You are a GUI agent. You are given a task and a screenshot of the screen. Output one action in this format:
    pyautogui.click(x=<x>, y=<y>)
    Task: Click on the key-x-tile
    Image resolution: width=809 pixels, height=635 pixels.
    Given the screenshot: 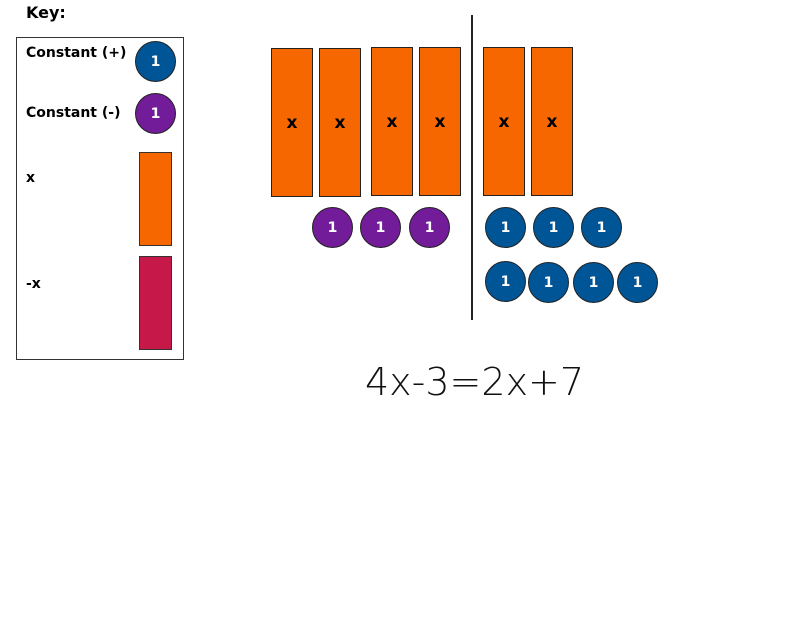 What is the action you would take?
    pyautogui.click(x=155, y=199)
    